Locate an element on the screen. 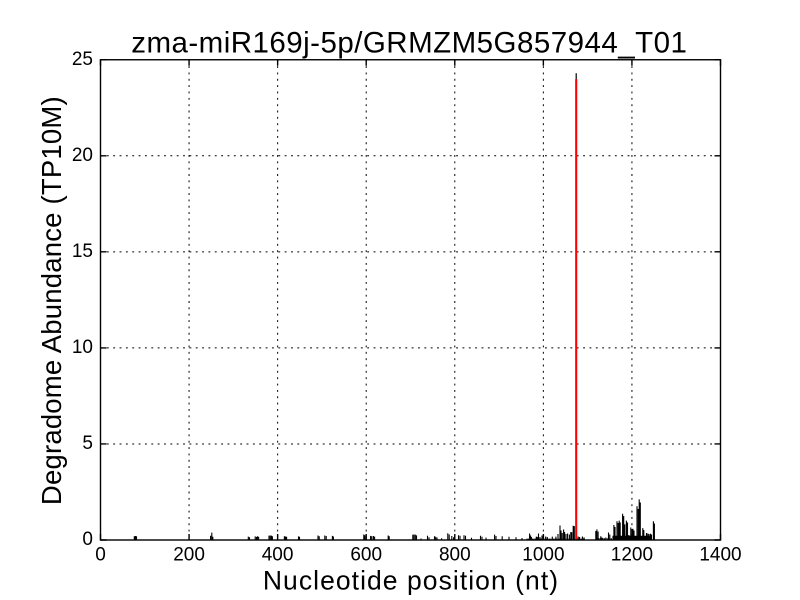 This screenshot has width=800, height=600. svg-text: 400 is located at coordinates (278, 554).